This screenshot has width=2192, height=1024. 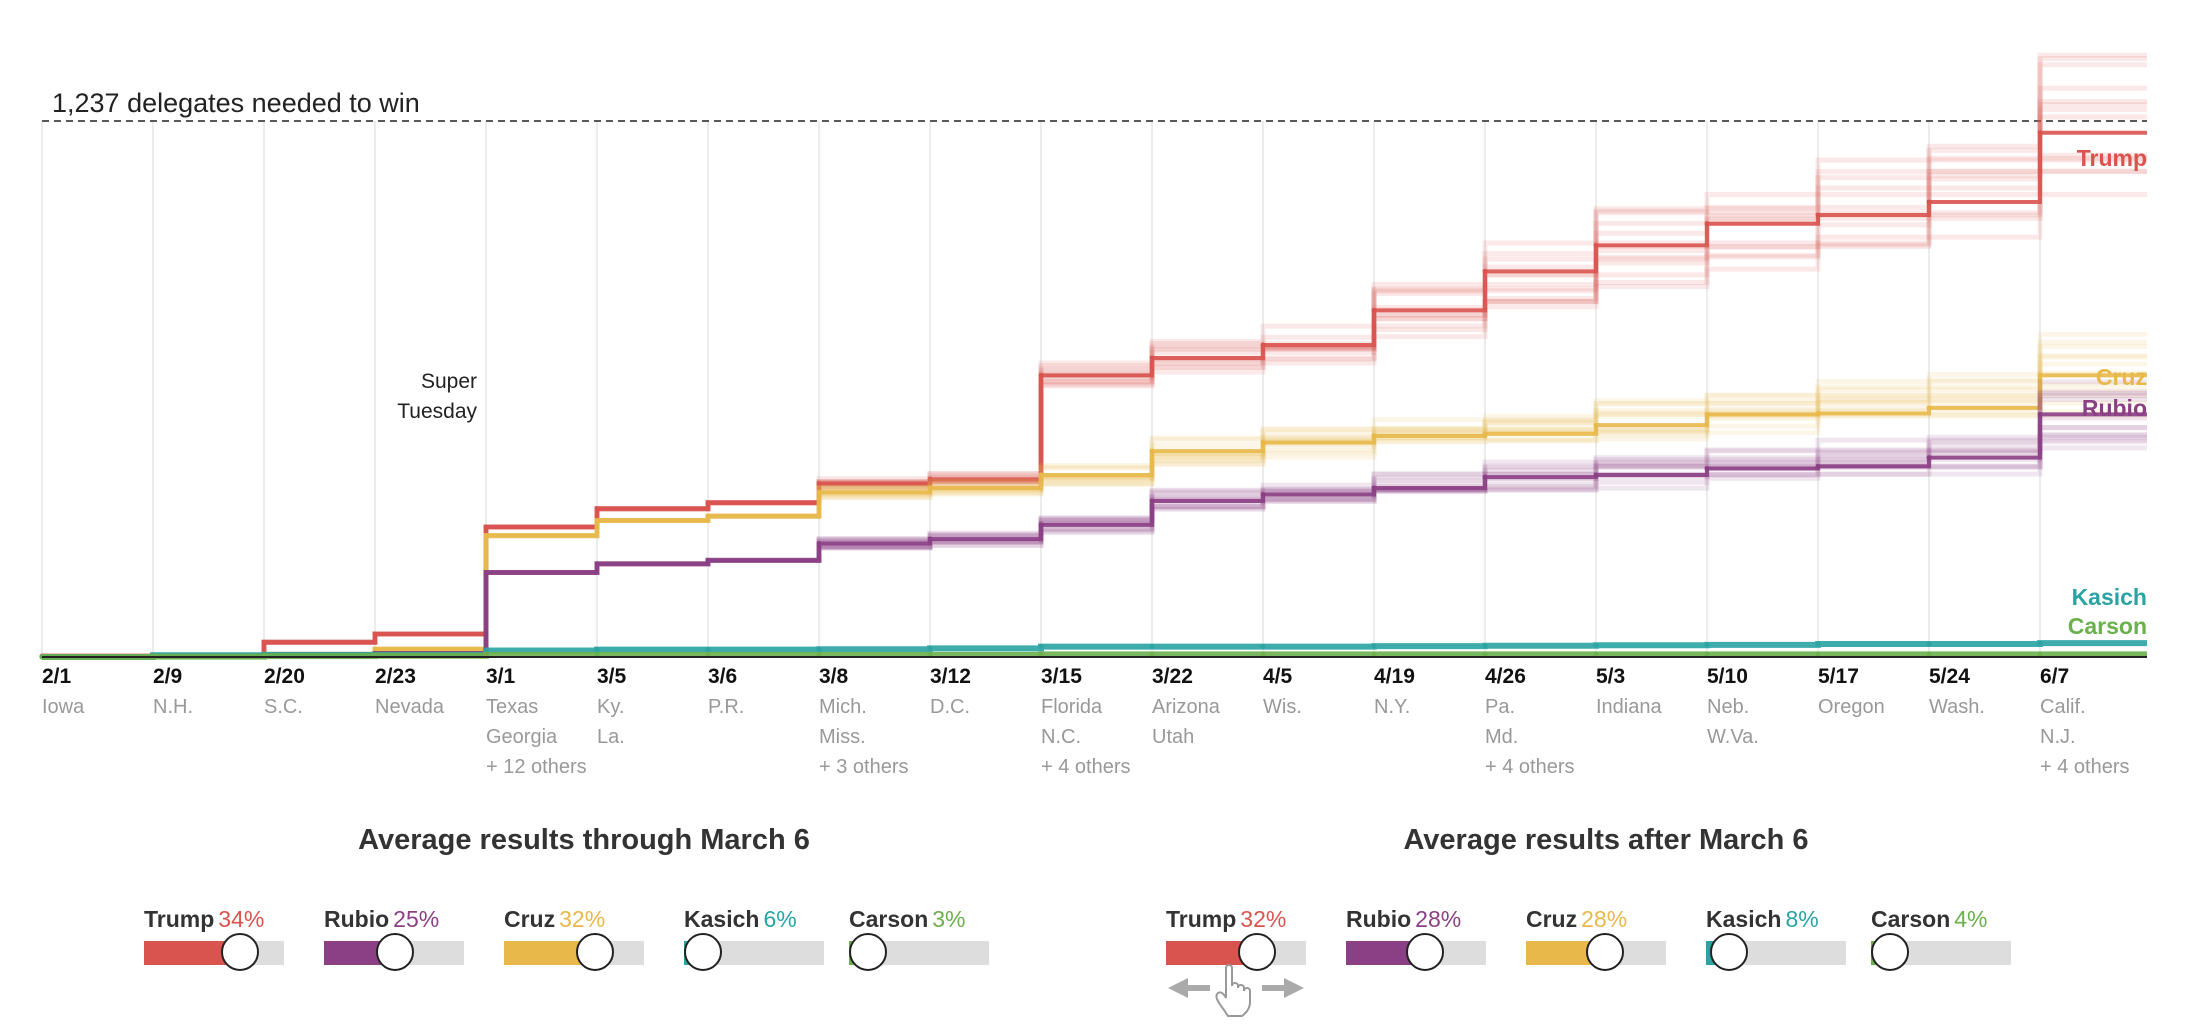 I want to click on slider-label: Rubio 25%, so click(x=399, y=919).